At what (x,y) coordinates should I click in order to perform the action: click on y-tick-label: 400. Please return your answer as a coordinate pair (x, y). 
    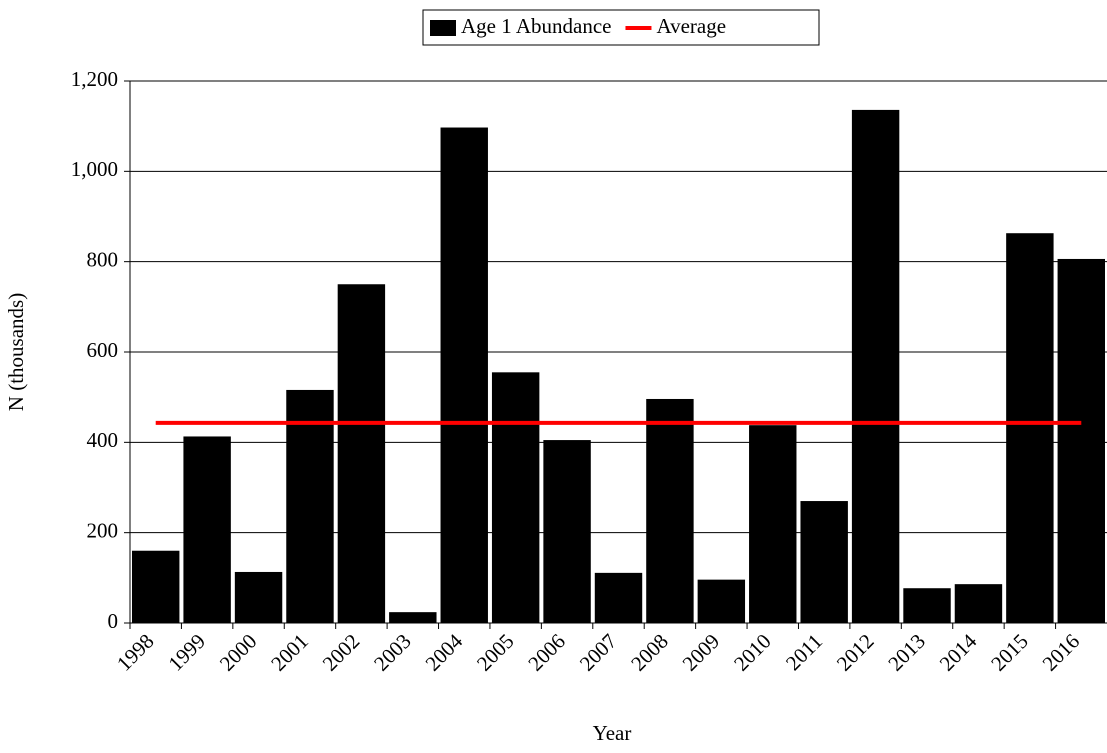
    Looking at the image, I should click on (103, 440).